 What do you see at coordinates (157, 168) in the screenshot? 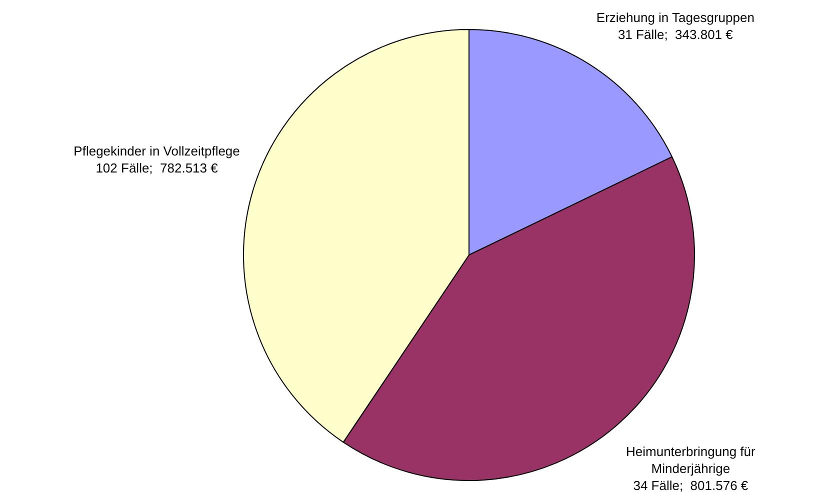
I see `data-label: 102 Fälle; 782.513 €` at bounding box center [157, 168].